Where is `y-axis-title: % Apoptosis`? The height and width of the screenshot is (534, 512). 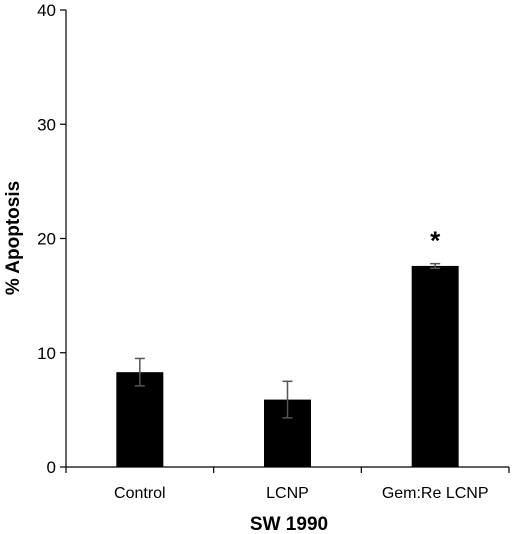
y-axis-title: % Apoptosis is located at coordinates (13, 238).